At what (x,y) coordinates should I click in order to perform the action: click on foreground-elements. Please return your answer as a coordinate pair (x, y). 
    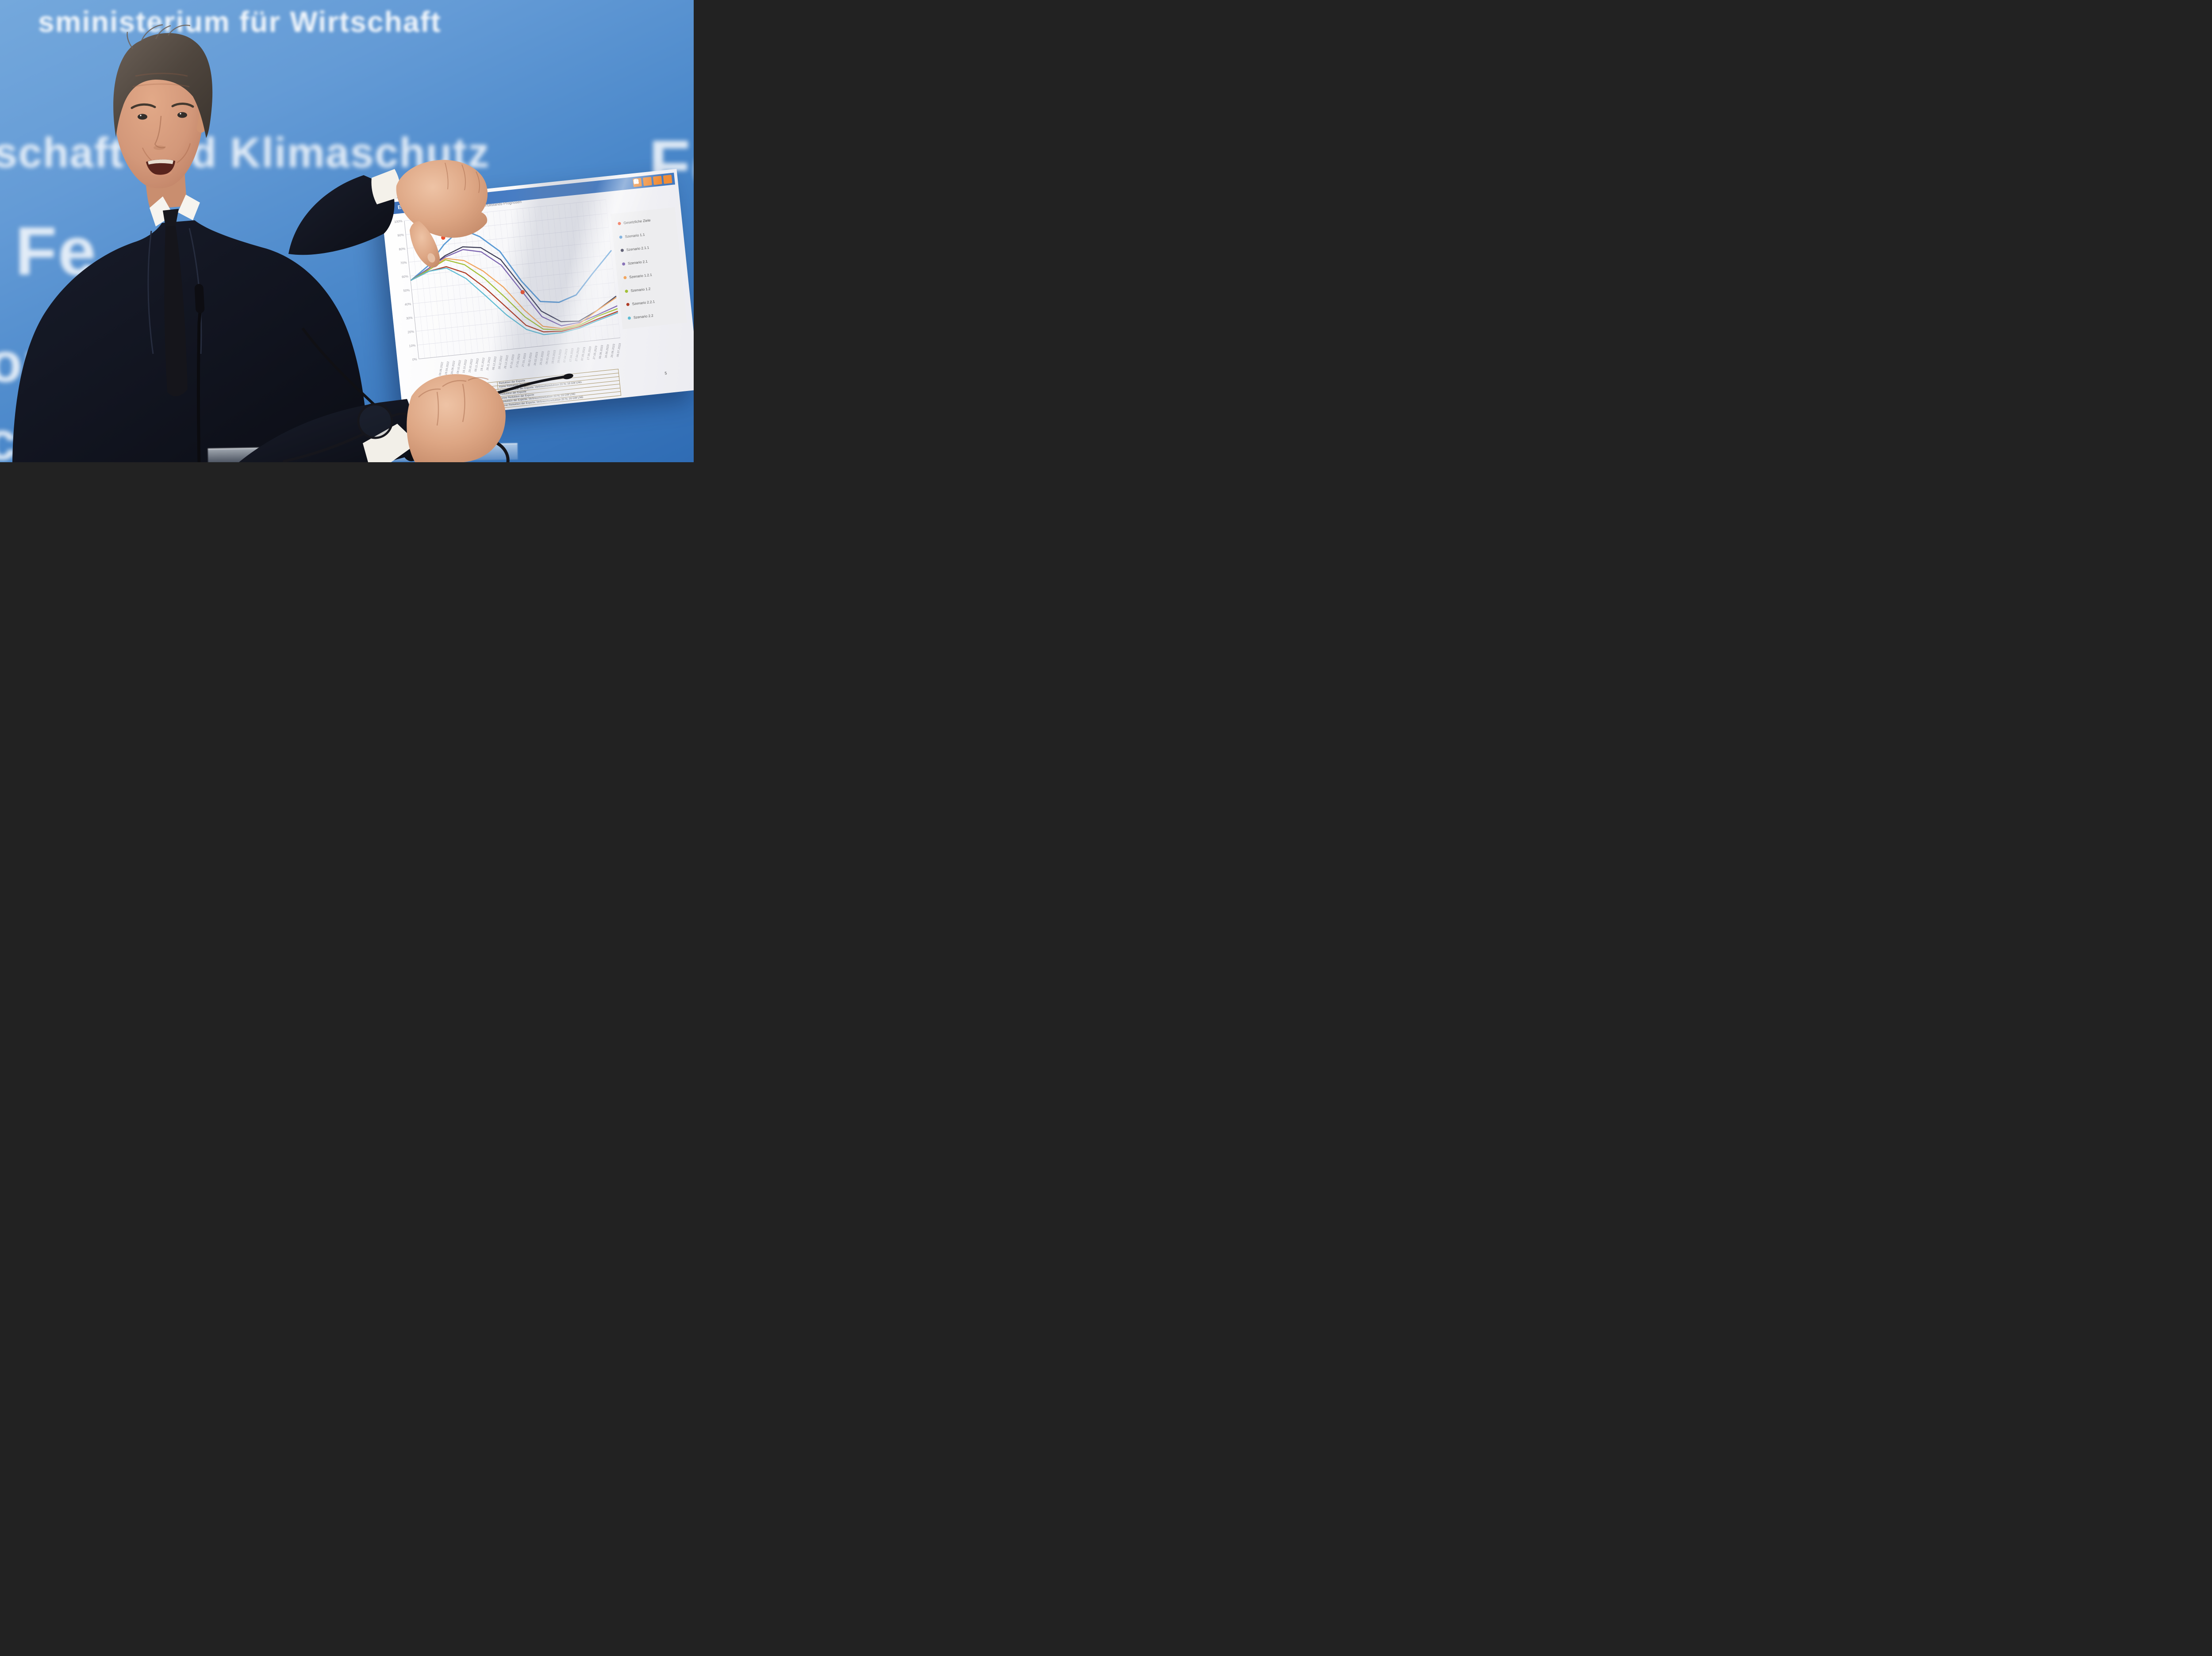
    Looking at the image, I should click on (406, 311).